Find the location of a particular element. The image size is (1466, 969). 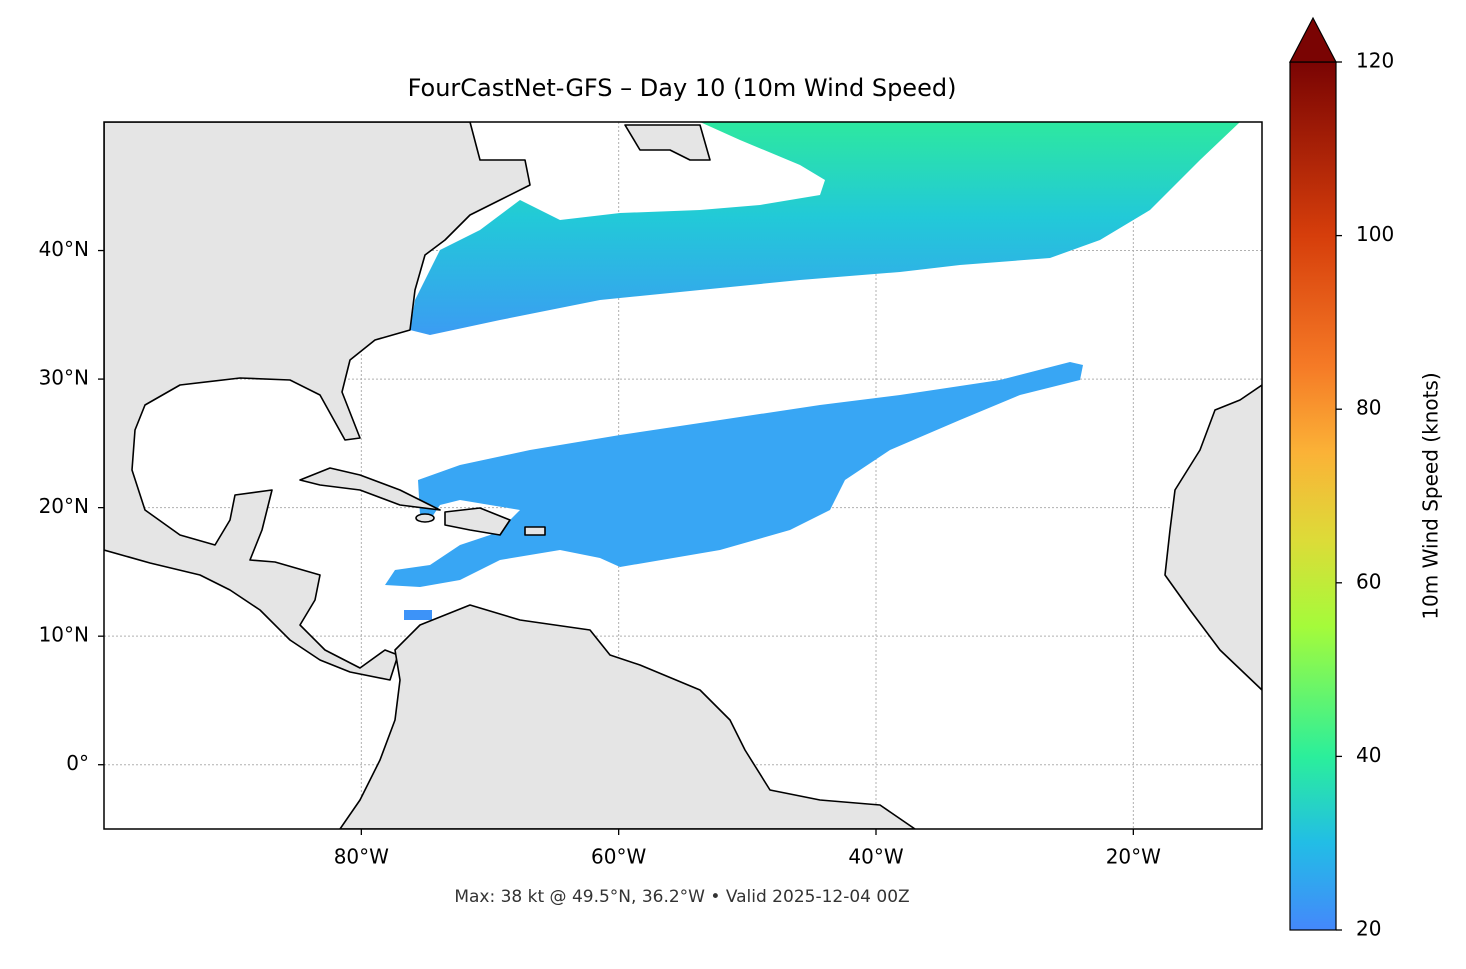

colorbar is located at coordinates (1313, 496).